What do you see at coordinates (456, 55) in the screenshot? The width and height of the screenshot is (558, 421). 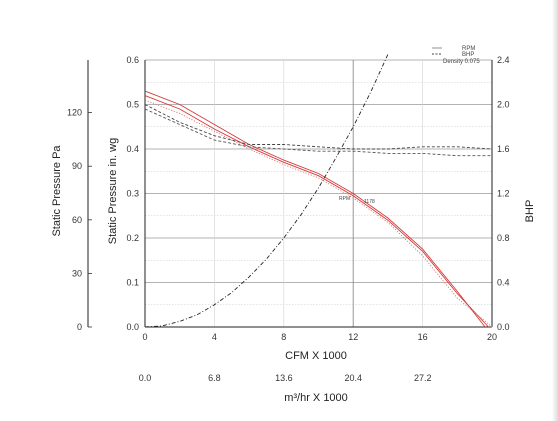 I see `legend: RPM BHP Density 0.075` at bounding box center [456, 55].